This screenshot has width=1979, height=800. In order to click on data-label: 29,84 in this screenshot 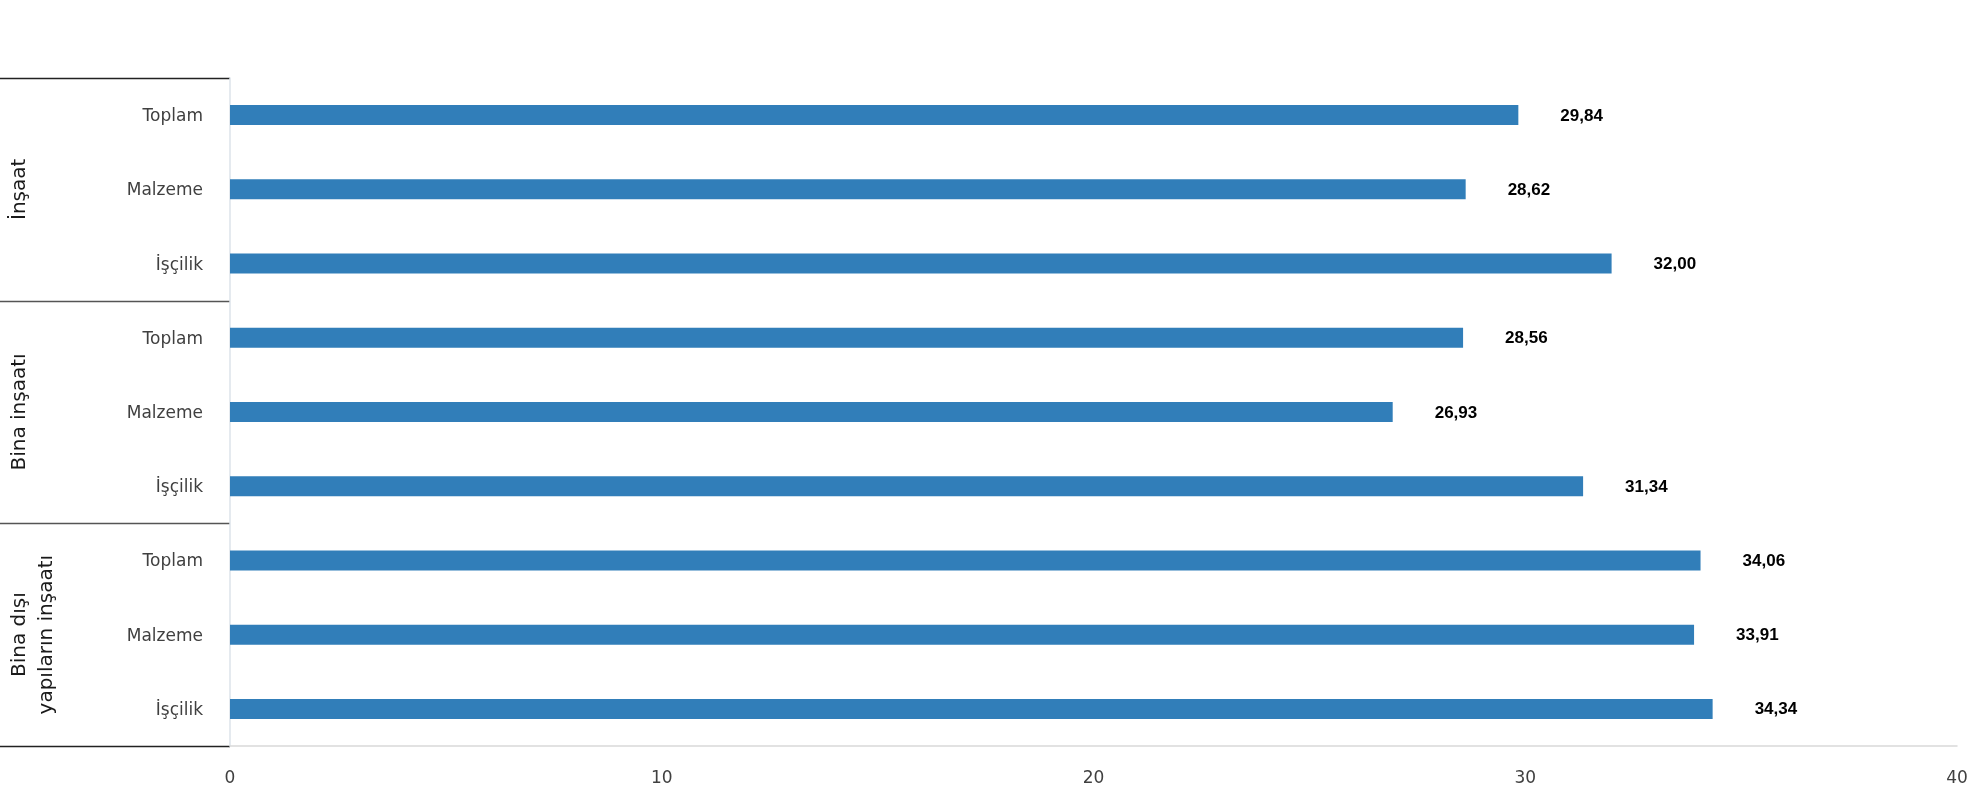, I will do `click(1582, 115)`.